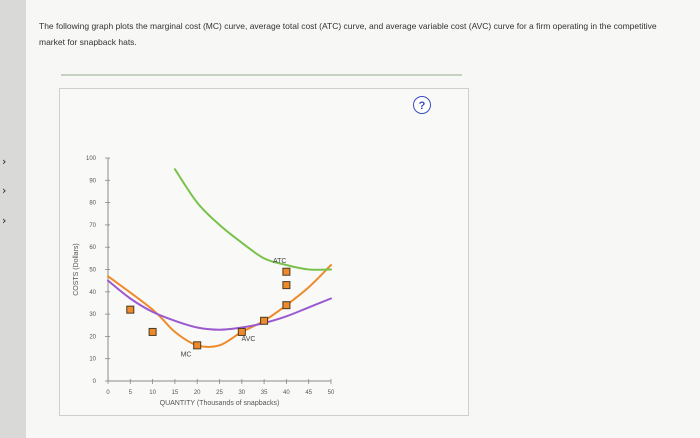 This screenshot has width=700, height=438. I want to click on y-tick-label: 10, so click(92, 360).